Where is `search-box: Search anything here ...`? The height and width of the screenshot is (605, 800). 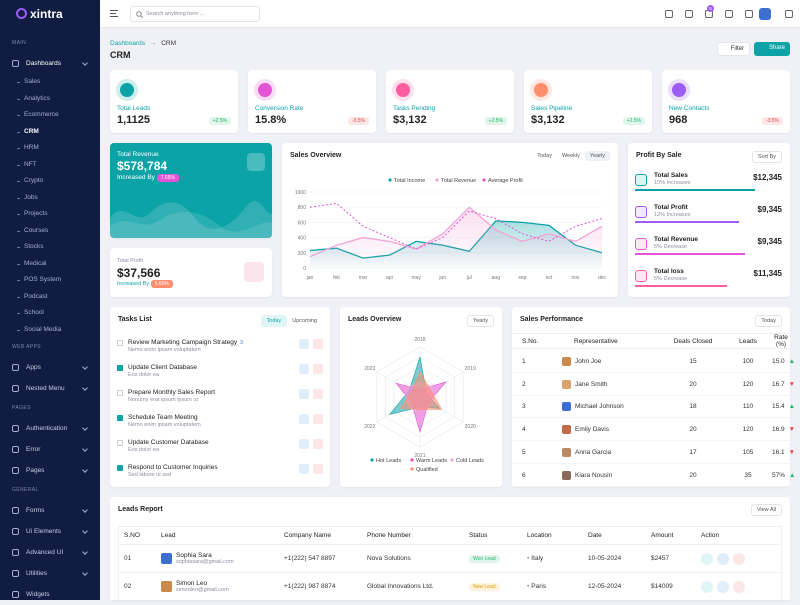
search-box: Search anything here ... is located at coordinates (195, 14).